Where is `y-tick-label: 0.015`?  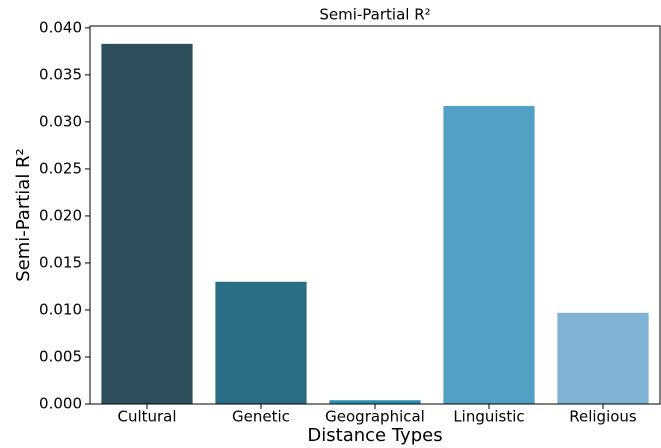
y-tick-label: 0.015 is located at coordinates (60, 262).